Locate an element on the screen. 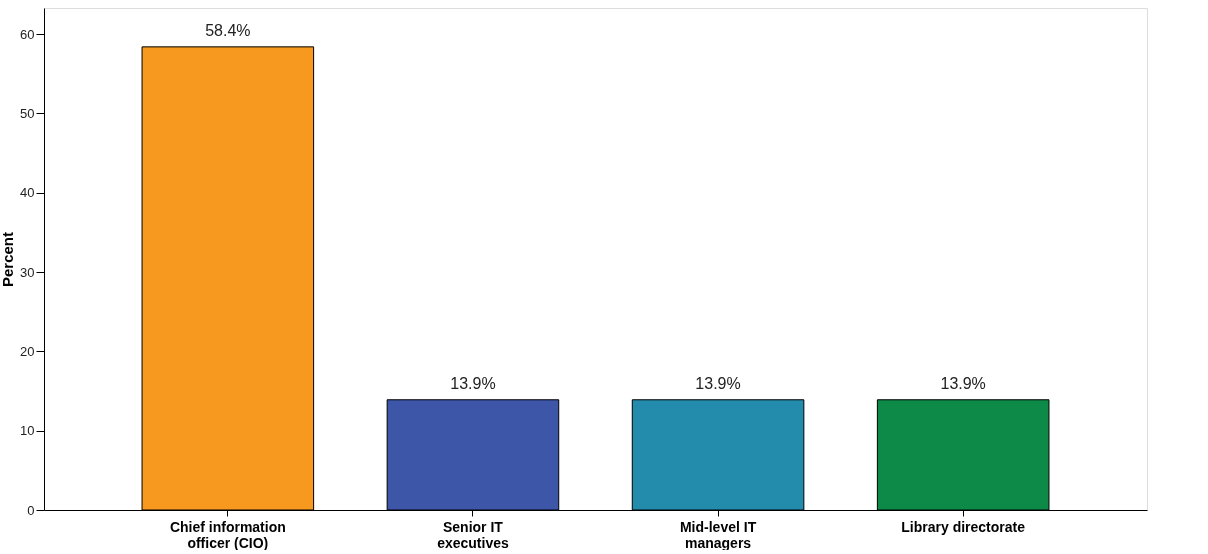 The height and width of the screenshot is (554, 1208). y-tick-label: 10 is located at coordinates (27, 431).